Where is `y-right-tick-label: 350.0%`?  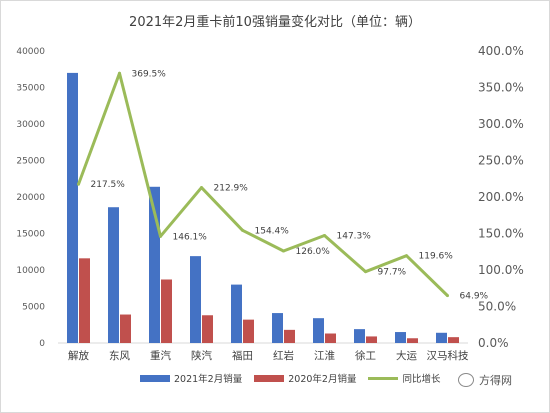
y-right-tick-label: 350.0% is located at coordinates (501, 88).